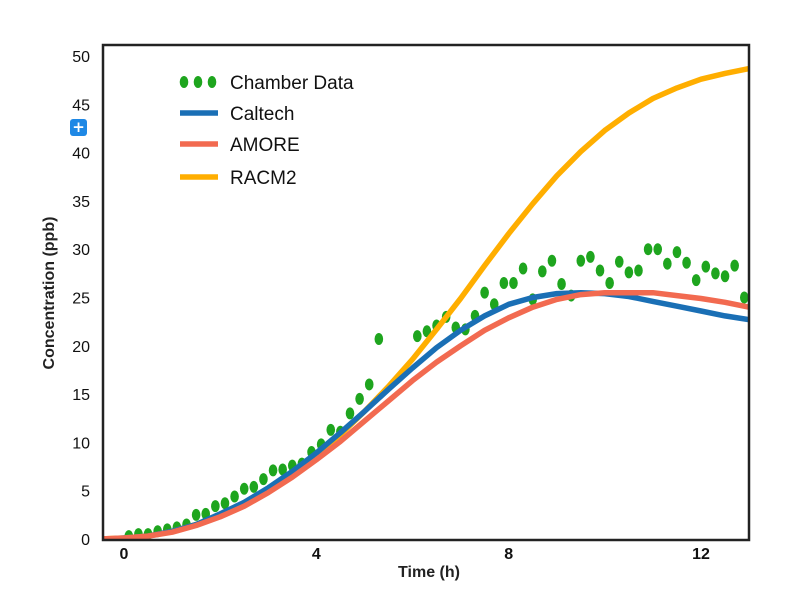  What do you see at coordinates (262, 114) in the screenshot?
I see `legend-label: Caltech` at bounding box center [262, 114].